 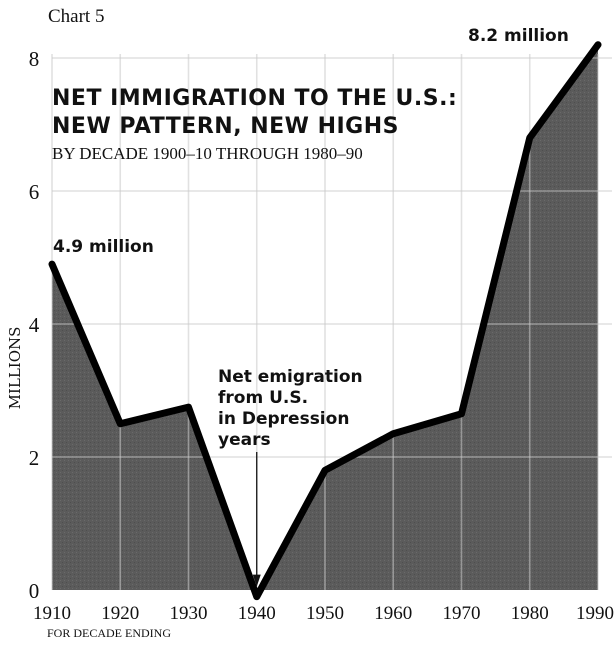 I want to click on start-value-annotation: 4.9 million, so click(x=103, y=247).